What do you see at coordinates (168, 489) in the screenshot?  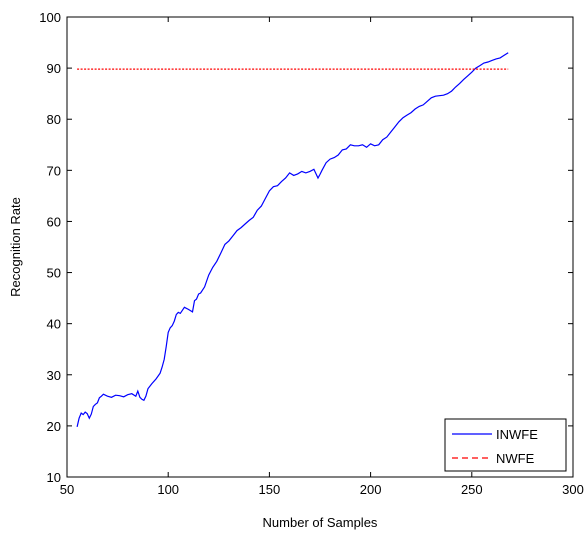 I see `x-tick-label: 100` at bounding box center [168, 489].